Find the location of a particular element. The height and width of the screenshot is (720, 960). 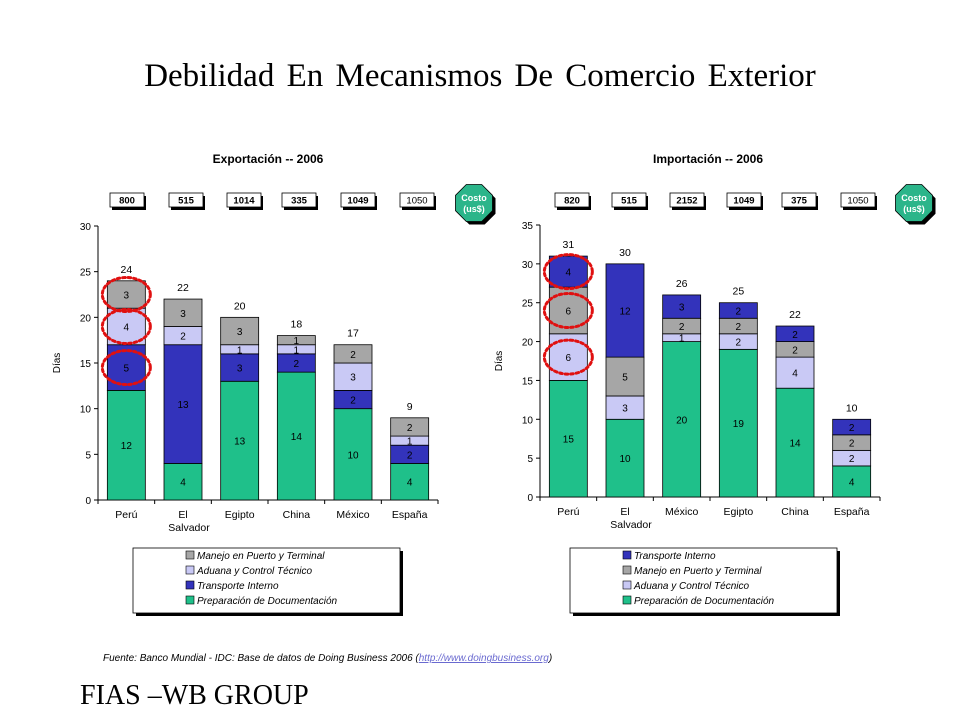

bar-total-label: 9 is located at coordinates (410, 407).